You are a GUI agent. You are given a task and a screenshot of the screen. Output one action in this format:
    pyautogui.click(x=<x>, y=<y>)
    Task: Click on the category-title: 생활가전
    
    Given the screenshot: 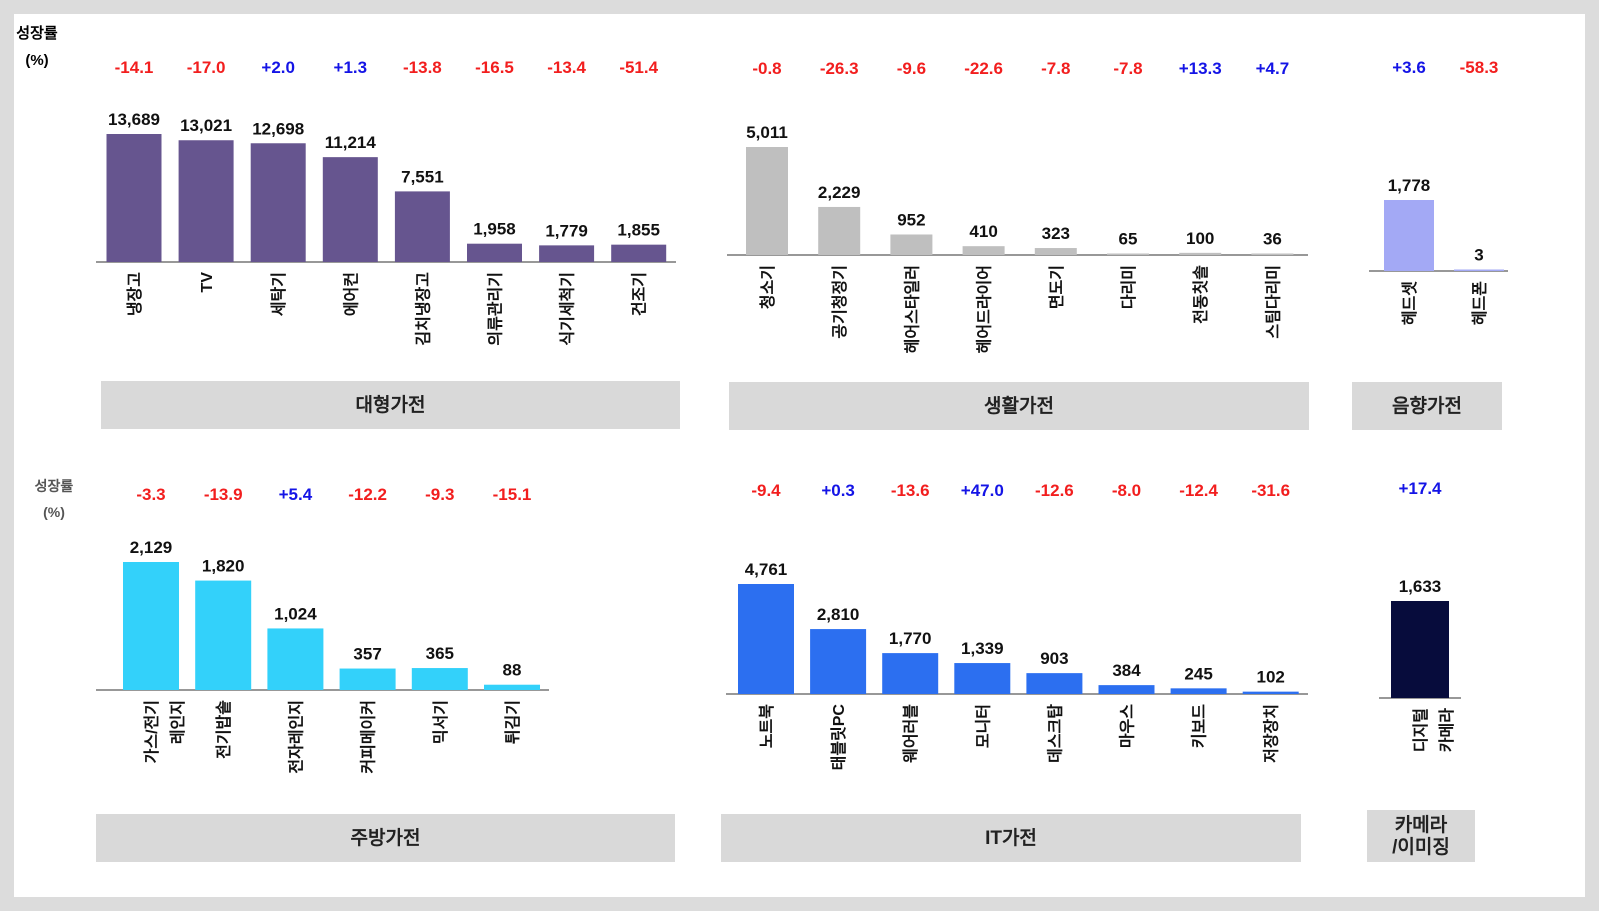 What is the action you would take?
    pyautogui.click(x=1019, y=406)
    